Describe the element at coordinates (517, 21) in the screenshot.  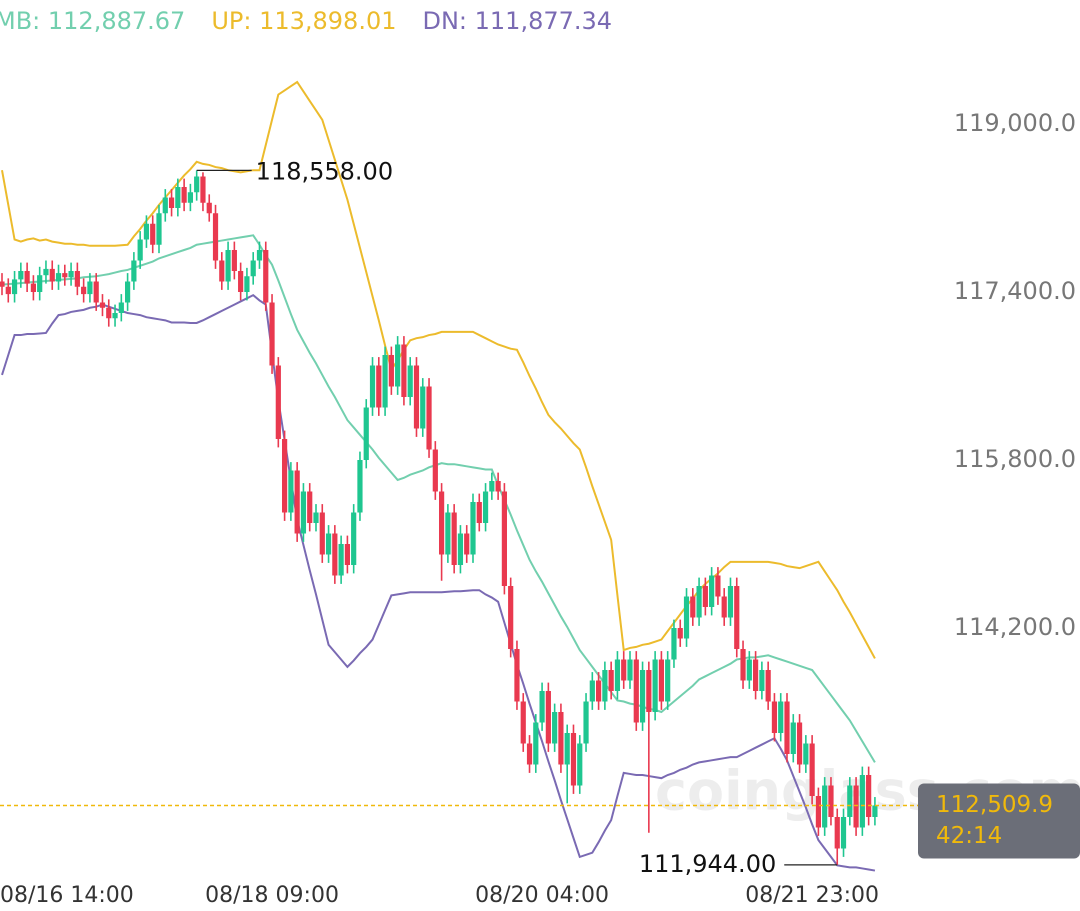
I see `legend-entry: DN: 111,877.34` at that location.